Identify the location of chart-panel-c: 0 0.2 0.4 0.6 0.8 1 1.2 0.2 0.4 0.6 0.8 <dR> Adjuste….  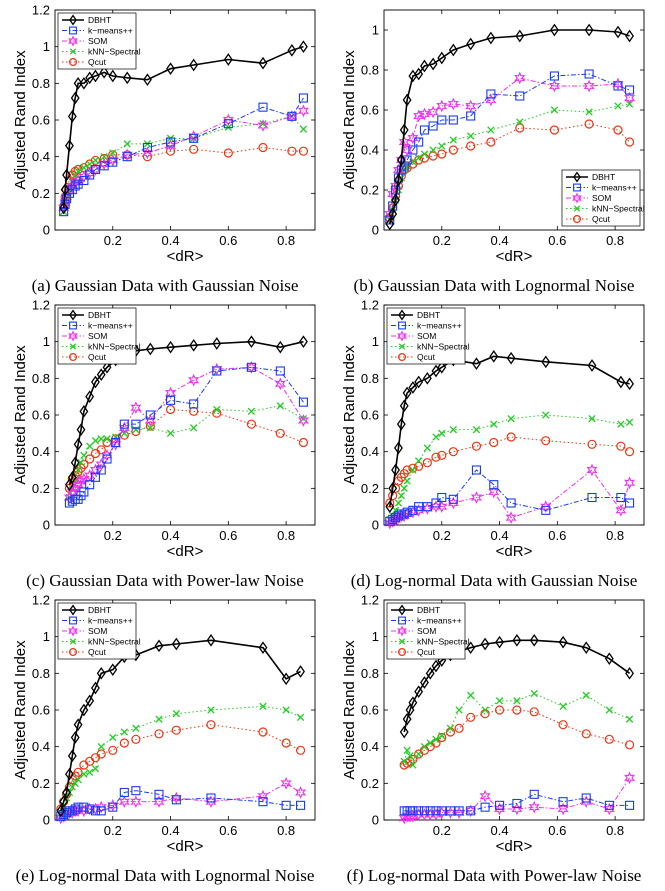
(164, 444).